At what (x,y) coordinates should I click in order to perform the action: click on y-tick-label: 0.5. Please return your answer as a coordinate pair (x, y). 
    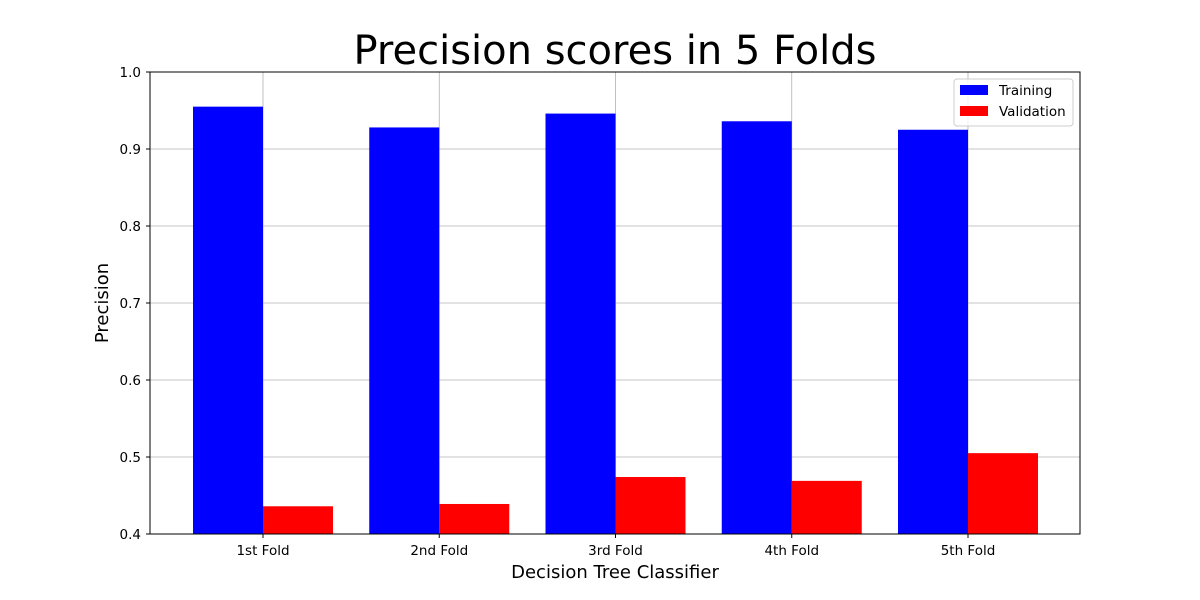
    Looking at the image, I should click on (130, 458).